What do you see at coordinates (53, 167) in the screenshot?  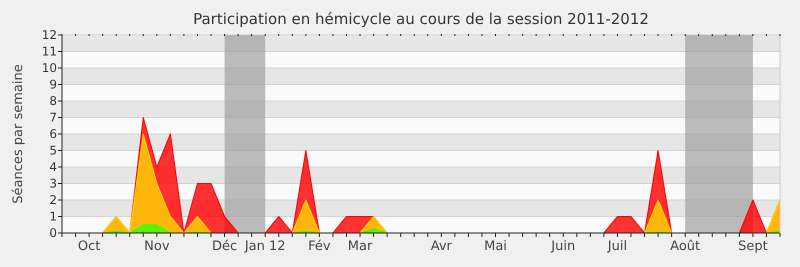 I see `y-tick-label: 4` at bounding box center [53, 167].